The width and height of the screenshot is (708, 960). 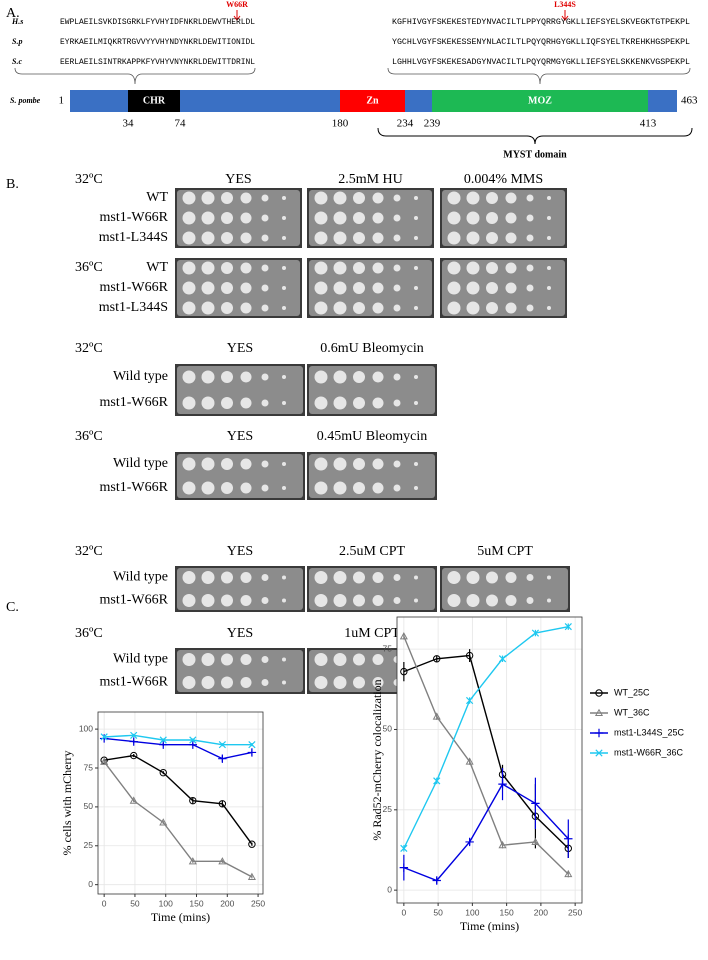 What do you see at coordinates (89, 806) in the screenshot?
I see `y-tick-label: 50` at bounding box center [89, 806].